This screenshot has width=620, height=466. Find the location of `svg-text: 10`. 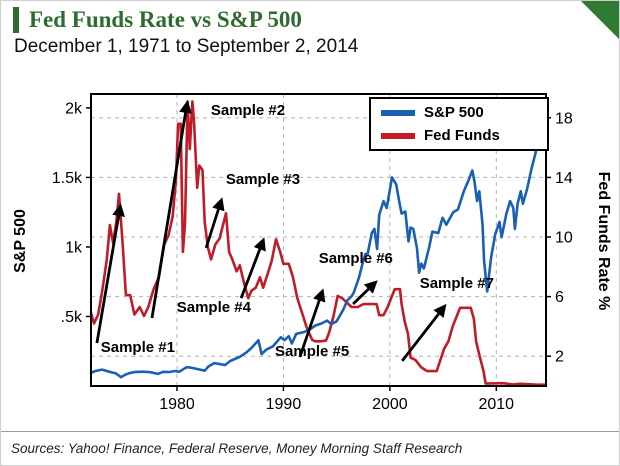

svg-text: 10 is located at coordinates (564, 238).